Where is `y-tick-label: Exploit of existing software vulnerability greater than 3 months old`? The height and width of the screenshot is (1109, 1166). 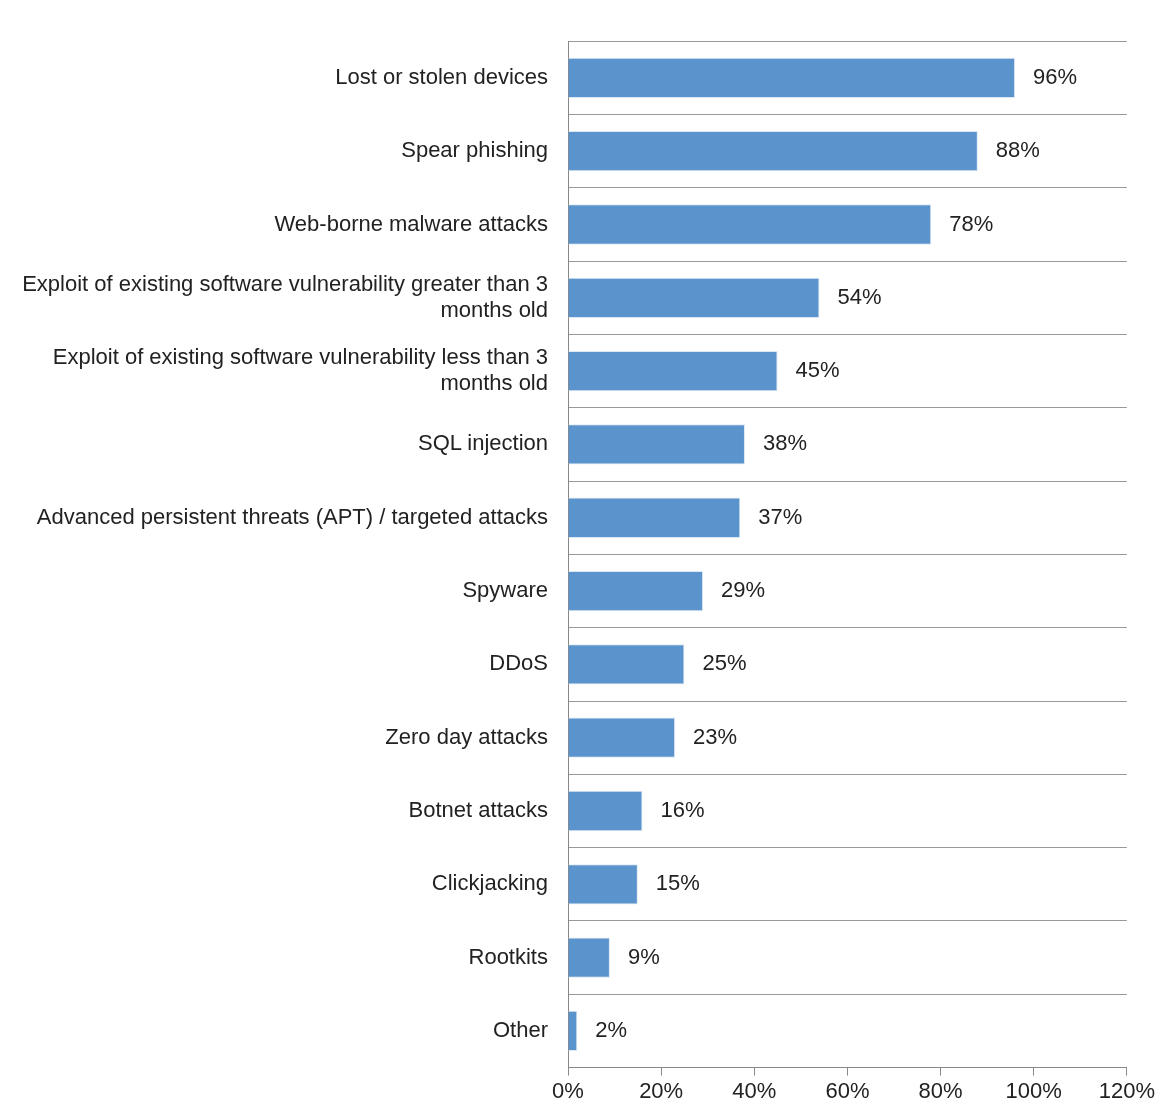 y-tick-label: Exploit of existing software vulnerability greater than 3 months old is located at coordinates (285, 296).